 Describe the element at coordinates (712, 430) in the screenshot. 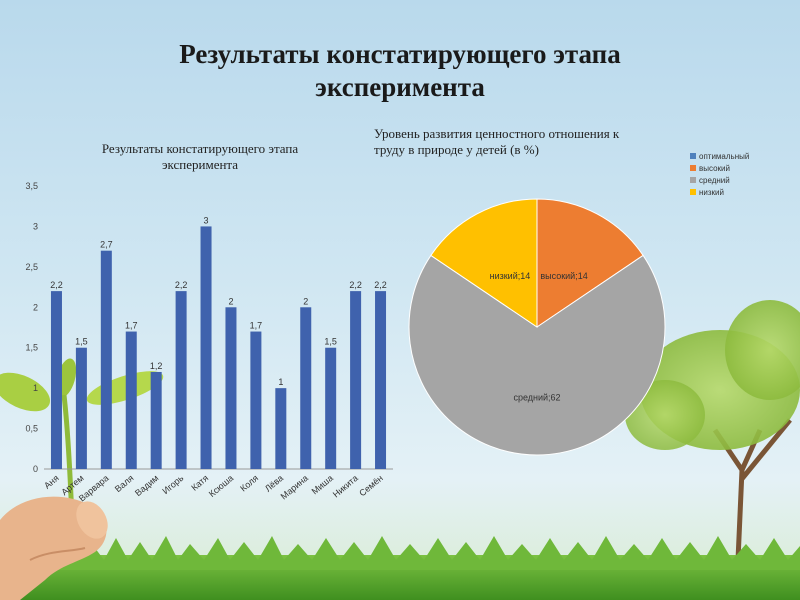

I see `tree-decoration` at that location.